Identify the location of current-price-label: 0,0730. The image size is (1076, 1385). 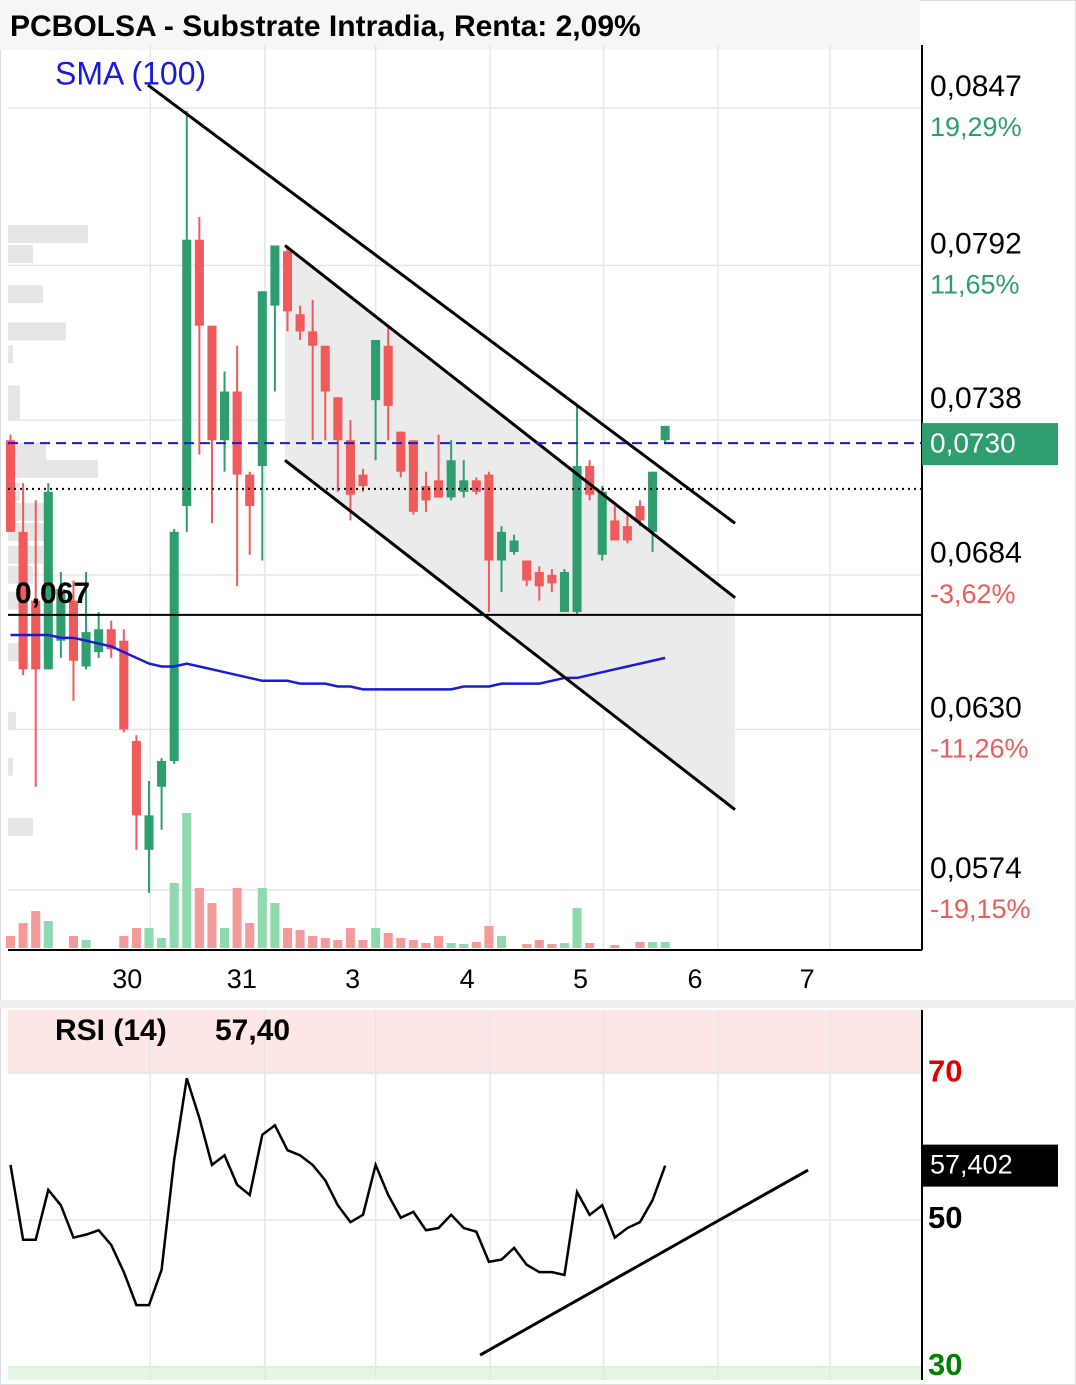
(973, 442).